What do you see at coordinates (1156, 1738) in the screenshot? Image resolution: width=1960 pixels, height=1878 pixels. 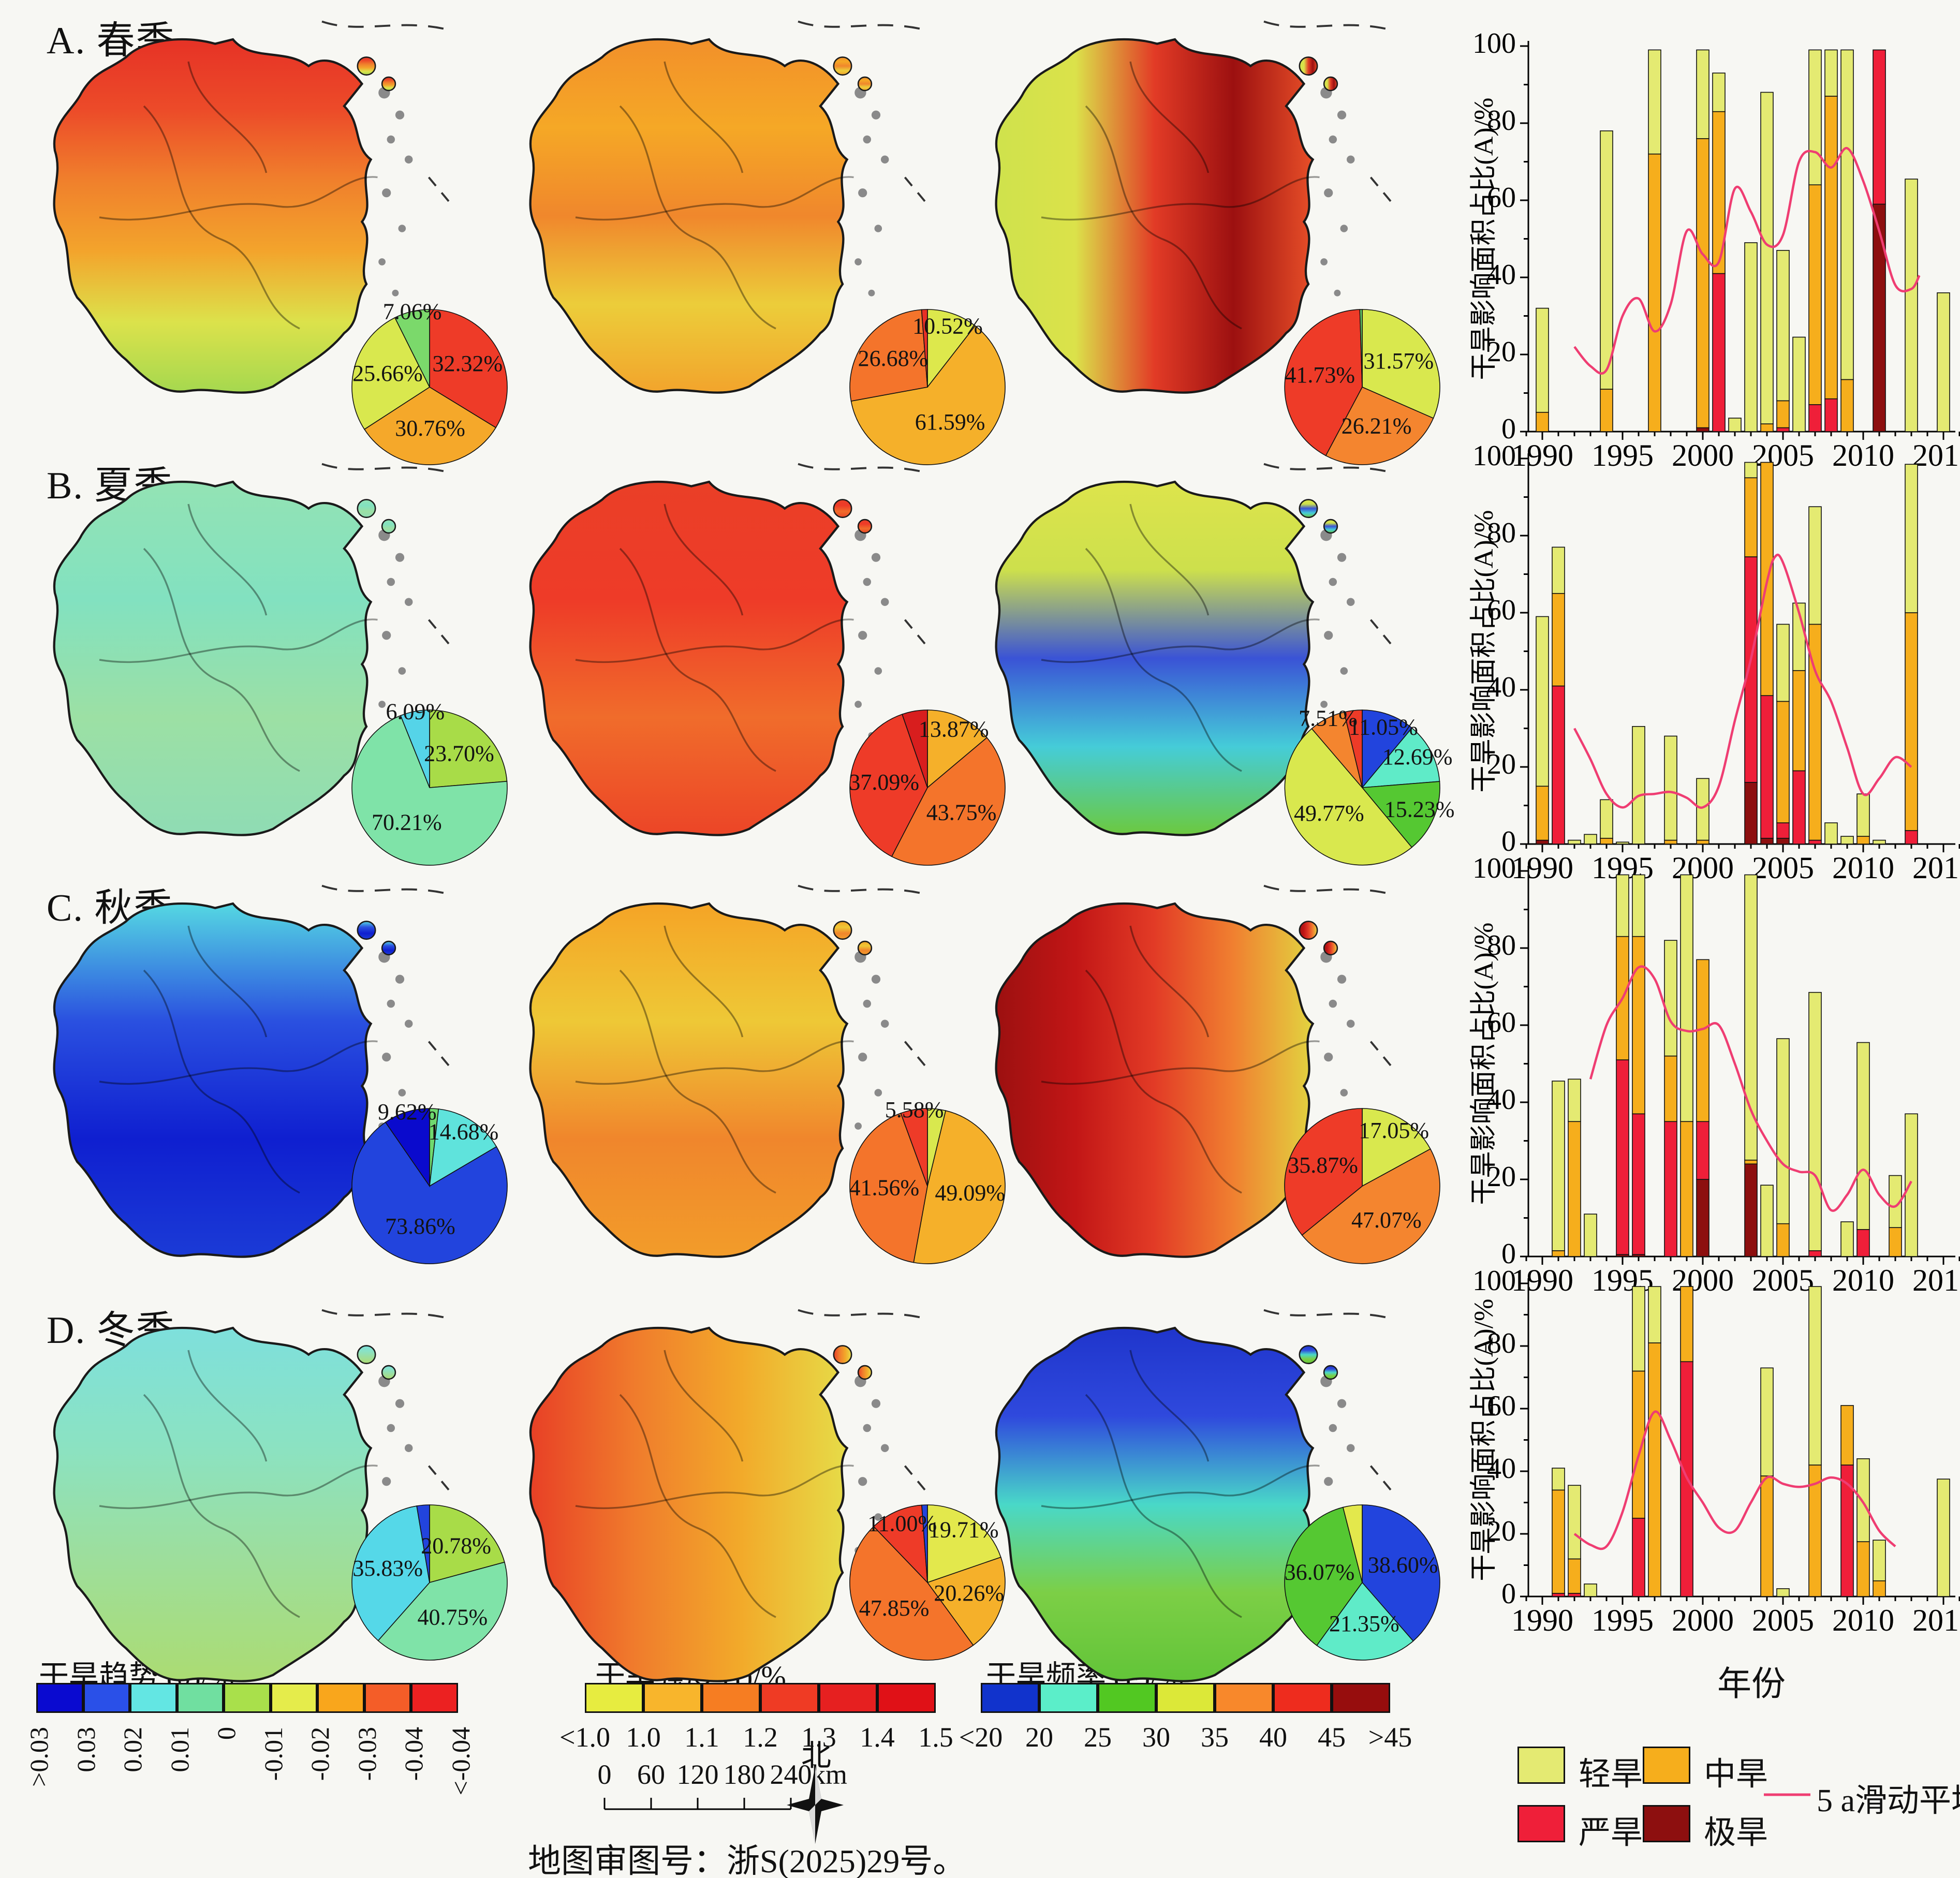 I see `frequency-colorbar-label: 30` at bounding box center [1156, 1738].